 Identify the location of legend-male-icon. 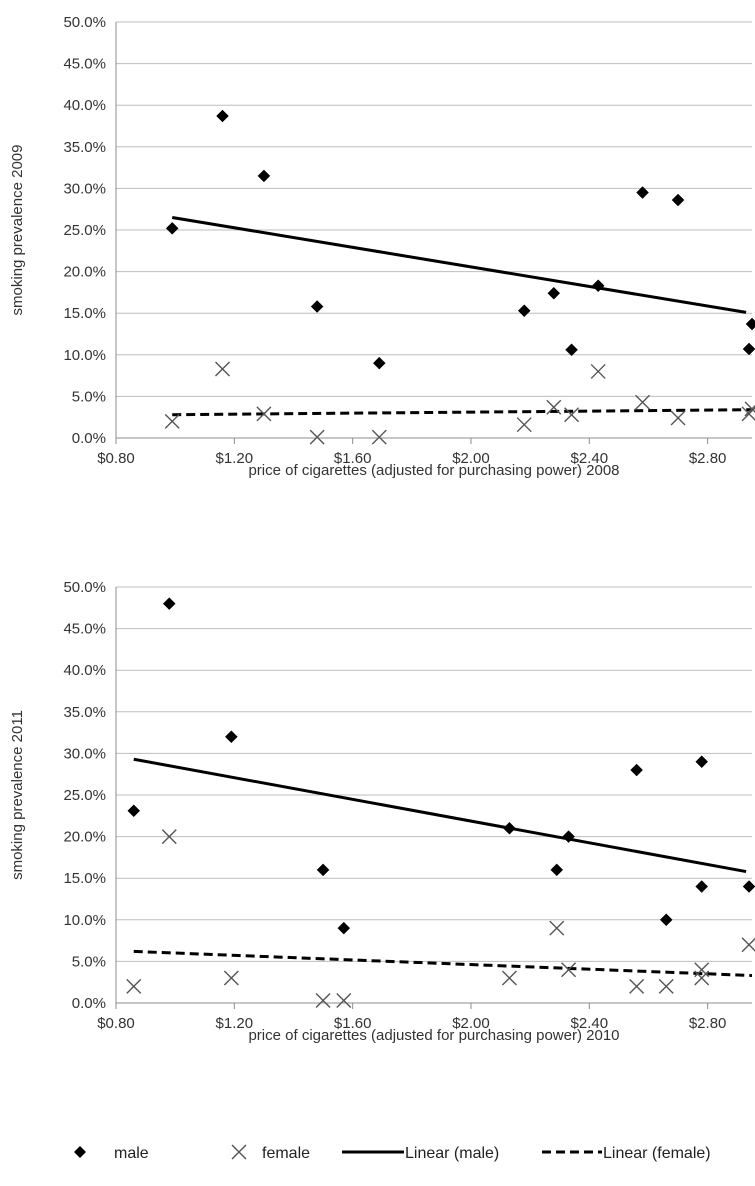
(80, 1152).